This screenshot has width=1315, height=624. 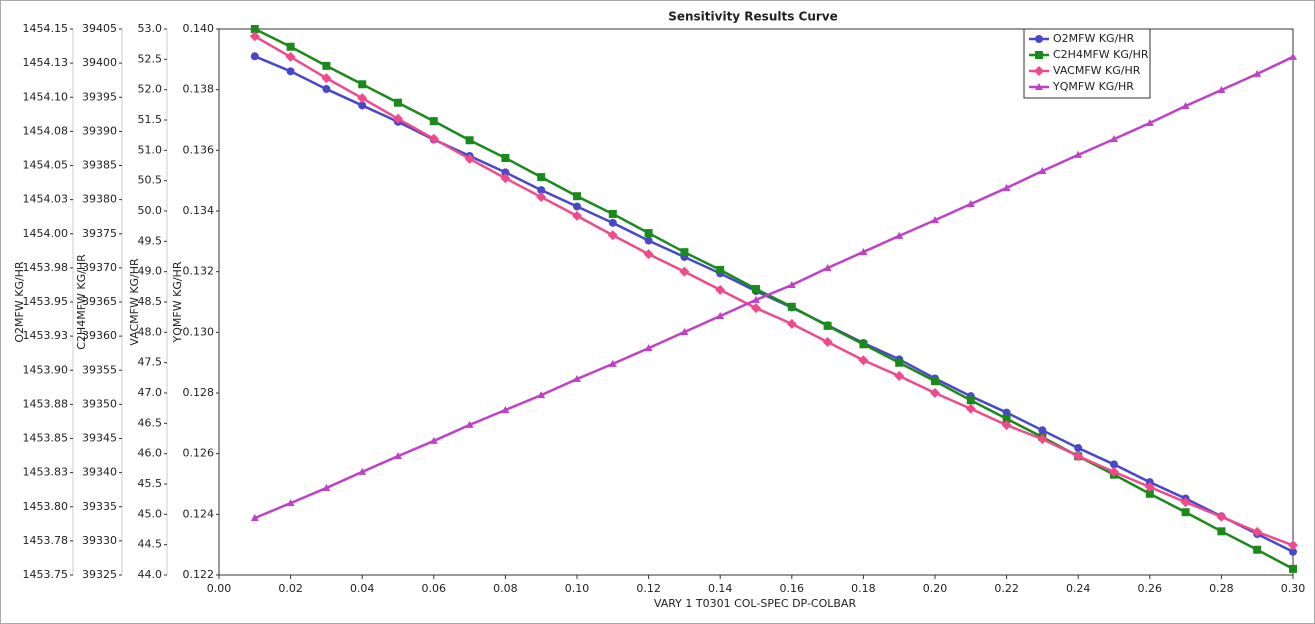 What do you see at coordinates (99, 335) in the screenshot?
I see `y-tick-label: 39360` at bounding box center [99, 335].